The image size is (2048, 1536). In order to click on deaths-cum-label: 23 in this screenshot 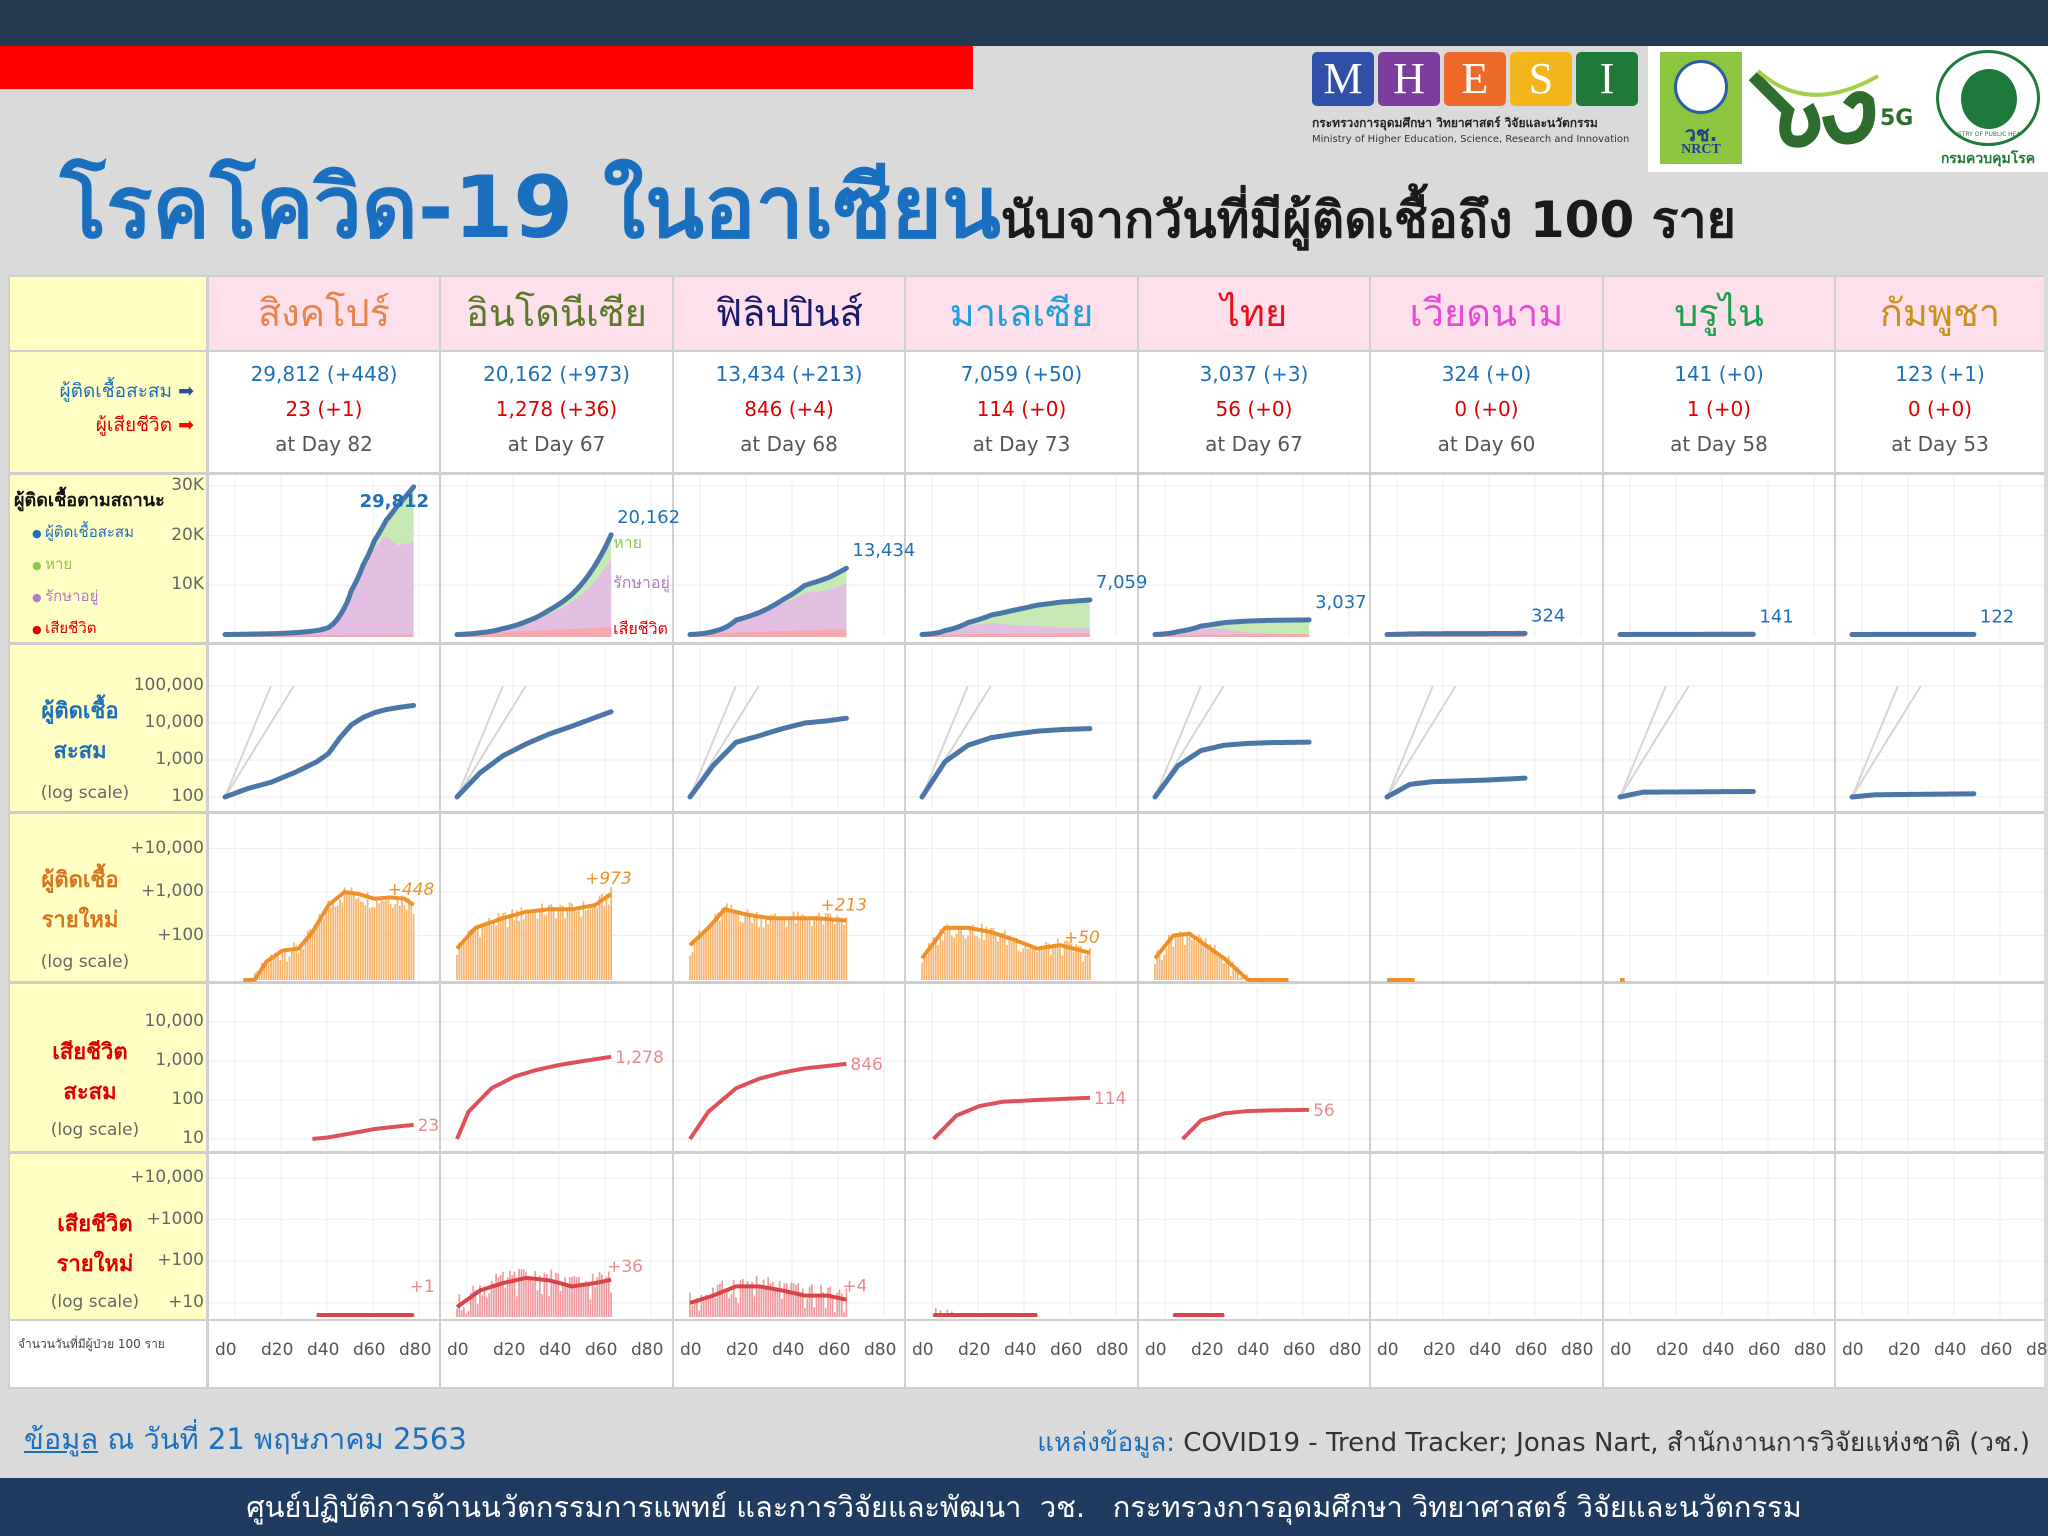, I will do `click(429, 1126)`.